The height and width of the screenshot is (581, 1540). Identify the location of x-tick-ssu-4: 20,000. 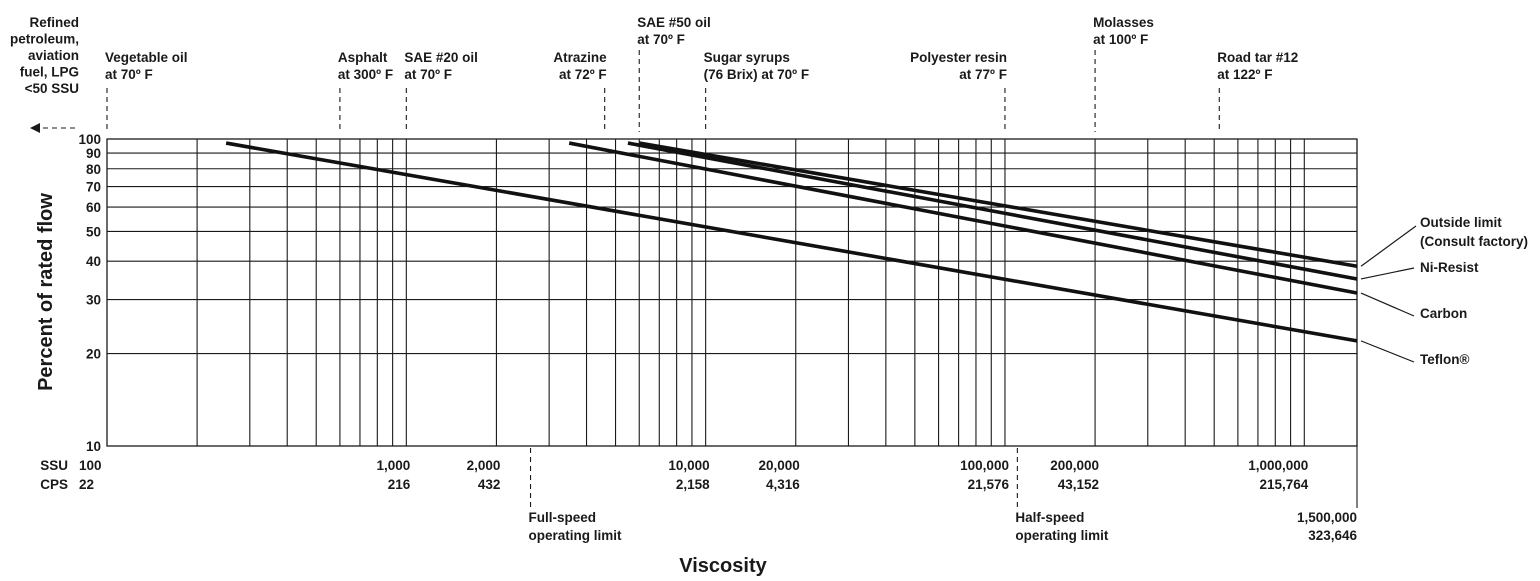
(778, 465).